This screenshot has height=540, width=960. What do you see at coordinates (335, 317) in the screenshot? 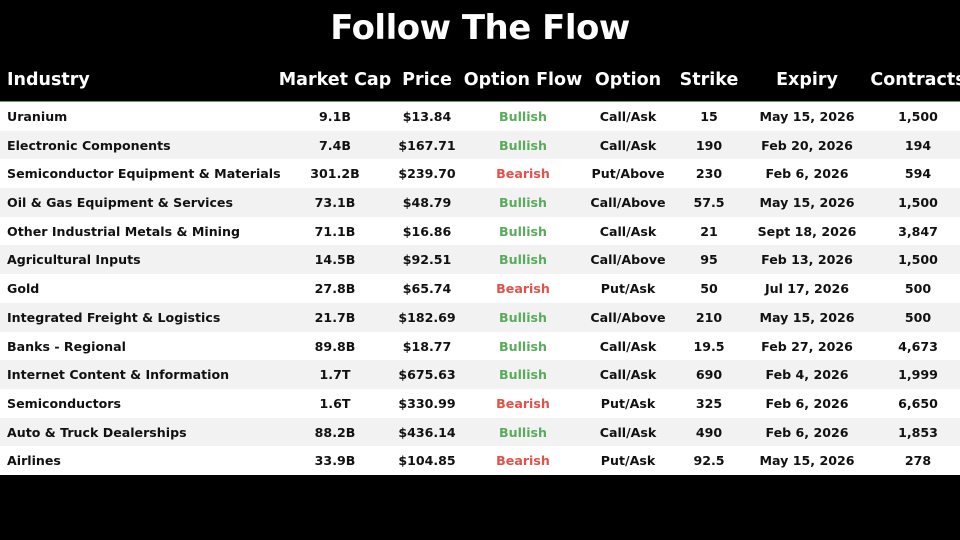
I see `cell-market-cap: 21.7B` at bounding box center [335, 317].